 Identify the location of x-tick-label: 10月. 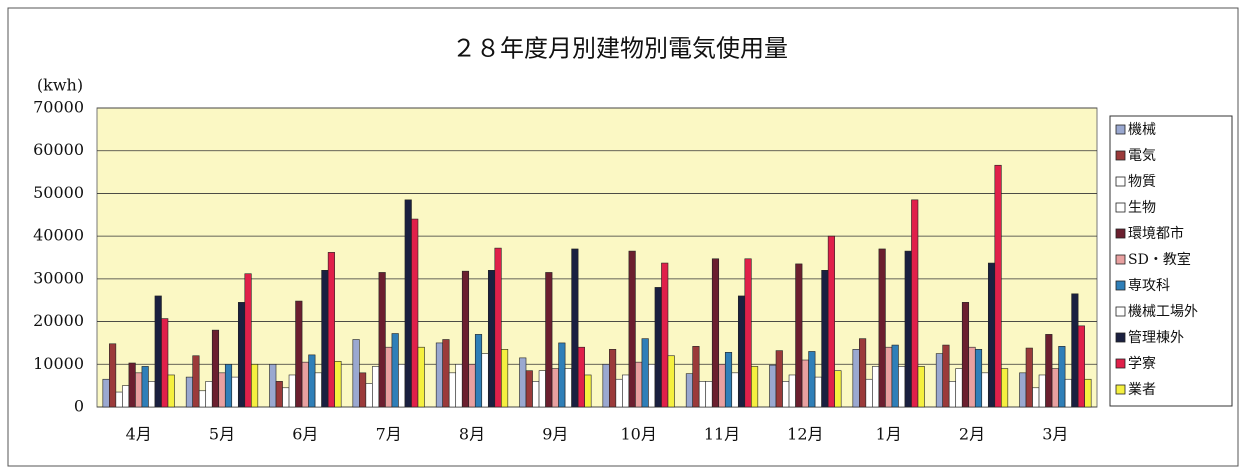
(638, 434).